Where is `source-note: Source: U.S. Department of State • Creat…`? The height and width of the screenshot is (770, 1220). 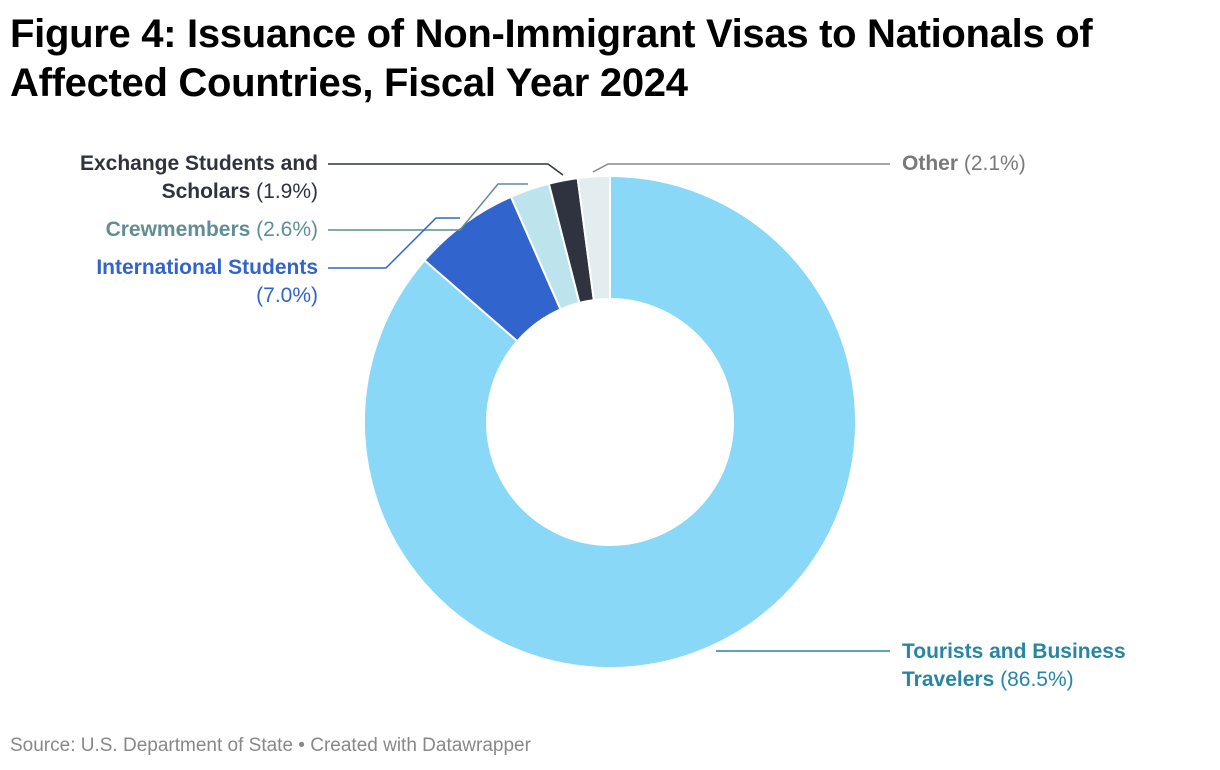 source-note: Source: U.S. Department of State • Creat… is located at coordinates (270, 745).